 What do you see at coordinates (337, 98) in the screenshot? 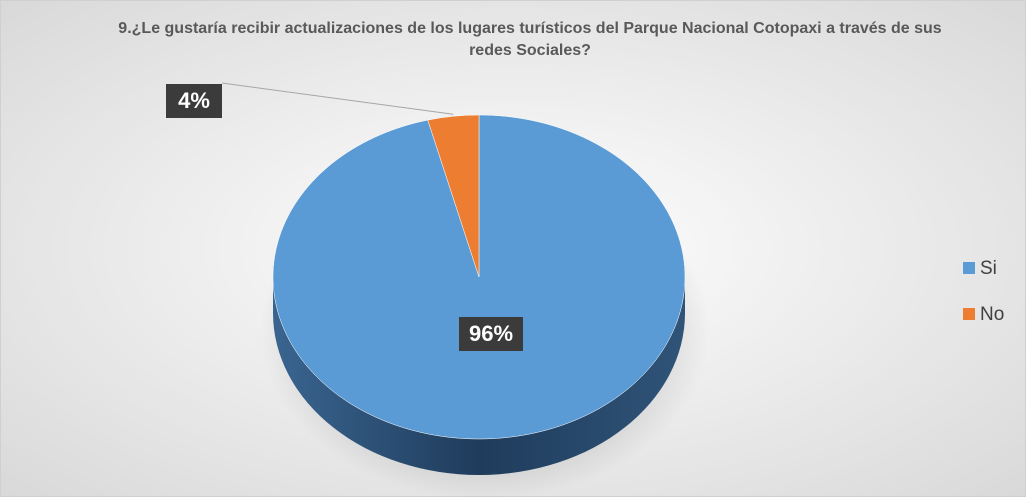
I see `leader-line` at bounding box center [337, 98].